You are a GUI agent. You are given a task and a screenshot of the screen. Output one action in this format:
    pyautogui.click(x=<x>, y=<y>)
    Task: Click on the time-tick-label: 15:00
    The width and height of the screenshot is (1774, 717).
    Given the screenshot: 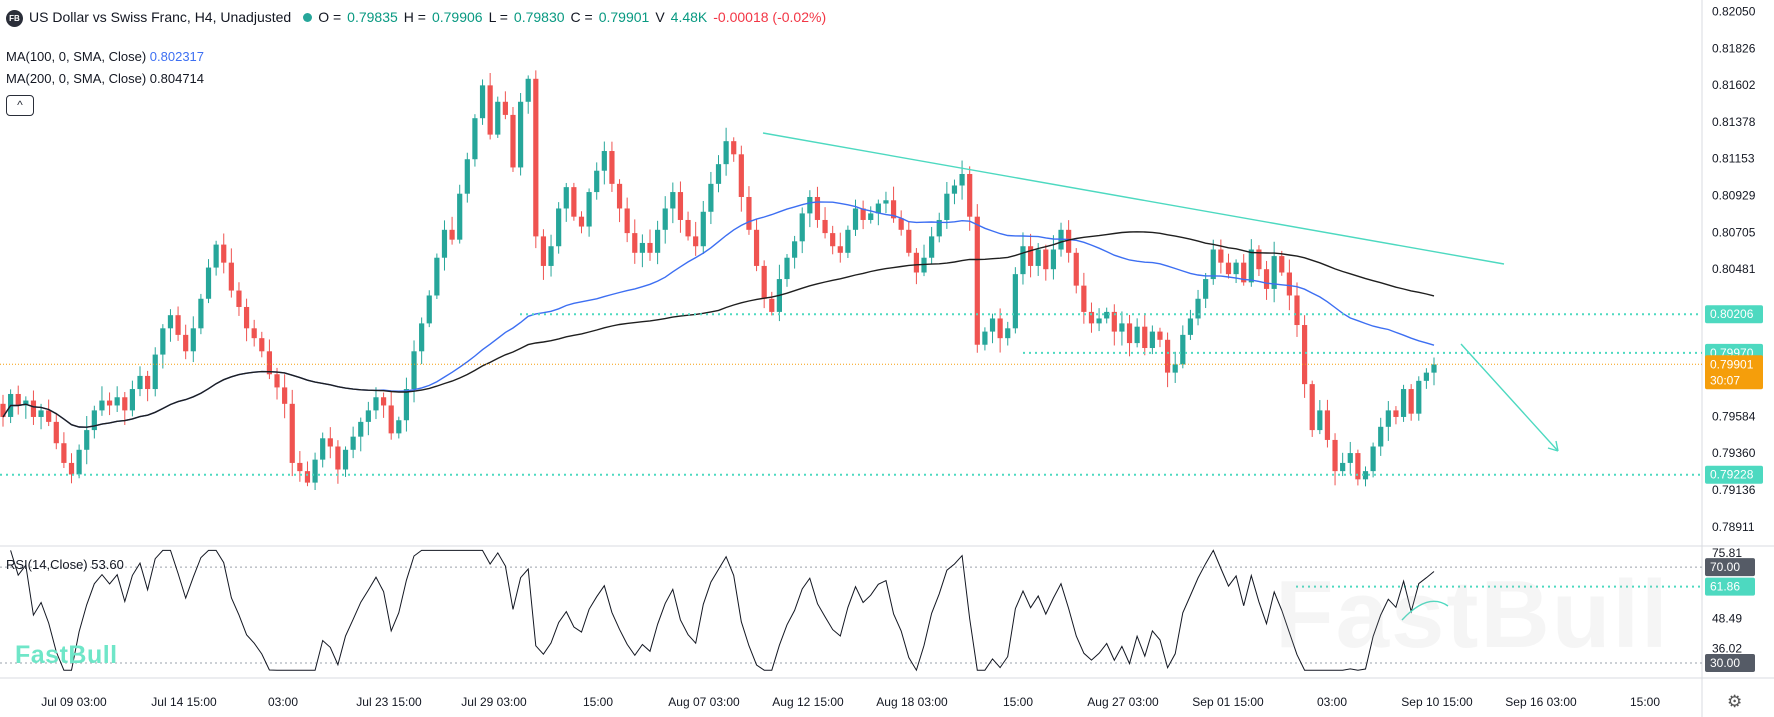 What is the action you would take?
    pyautogui.click(x=1645, y=702)
    